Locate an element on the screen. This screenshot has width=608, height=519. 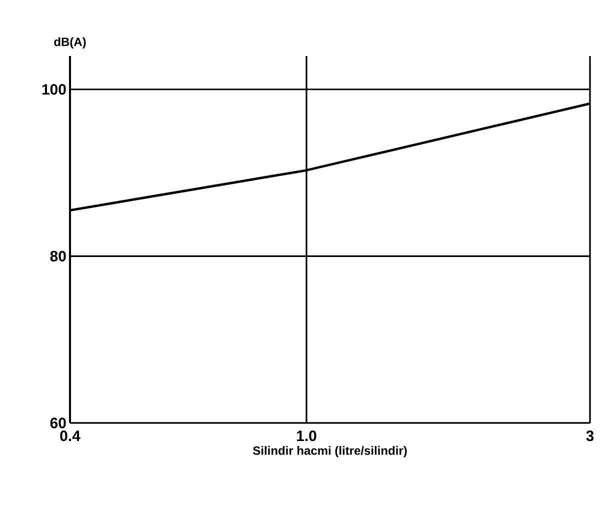
x-tick-label: 3 is located at coordinates (590, 436).